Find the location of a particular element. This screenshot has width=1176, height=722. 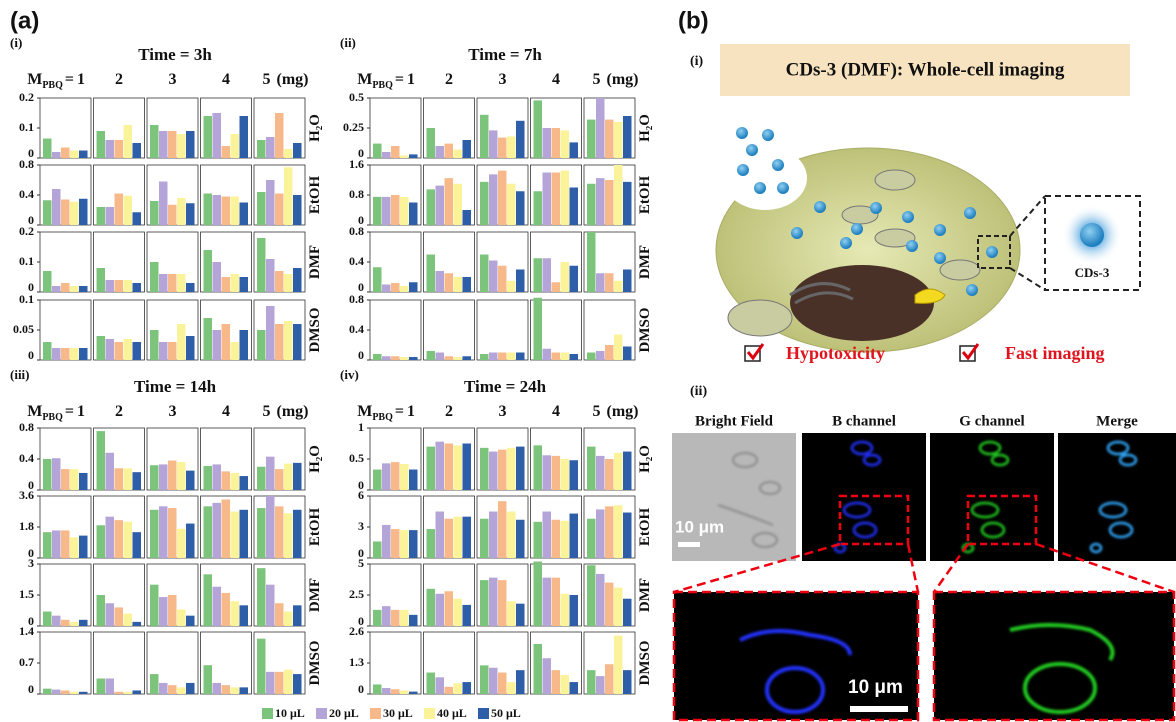

panel-label: (b) is located at coordinates (693, 20).